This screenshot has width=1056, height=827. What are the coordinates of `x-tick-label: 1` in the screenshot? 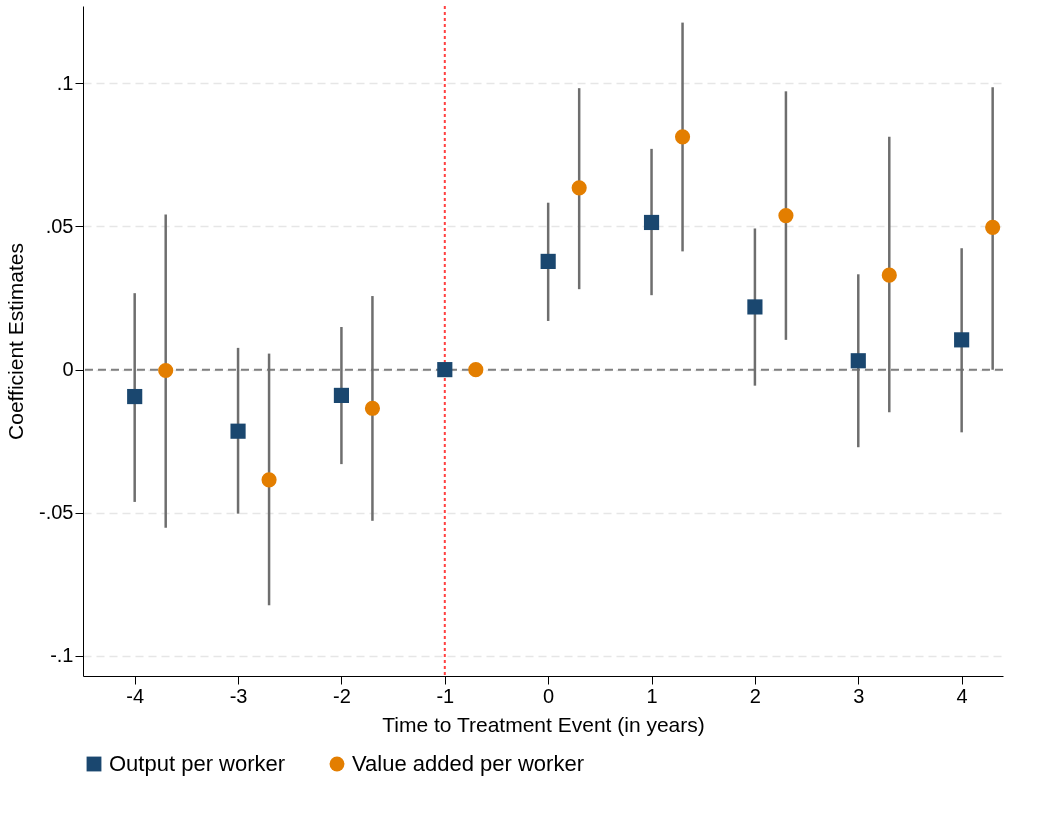 It's located at (652, 695).